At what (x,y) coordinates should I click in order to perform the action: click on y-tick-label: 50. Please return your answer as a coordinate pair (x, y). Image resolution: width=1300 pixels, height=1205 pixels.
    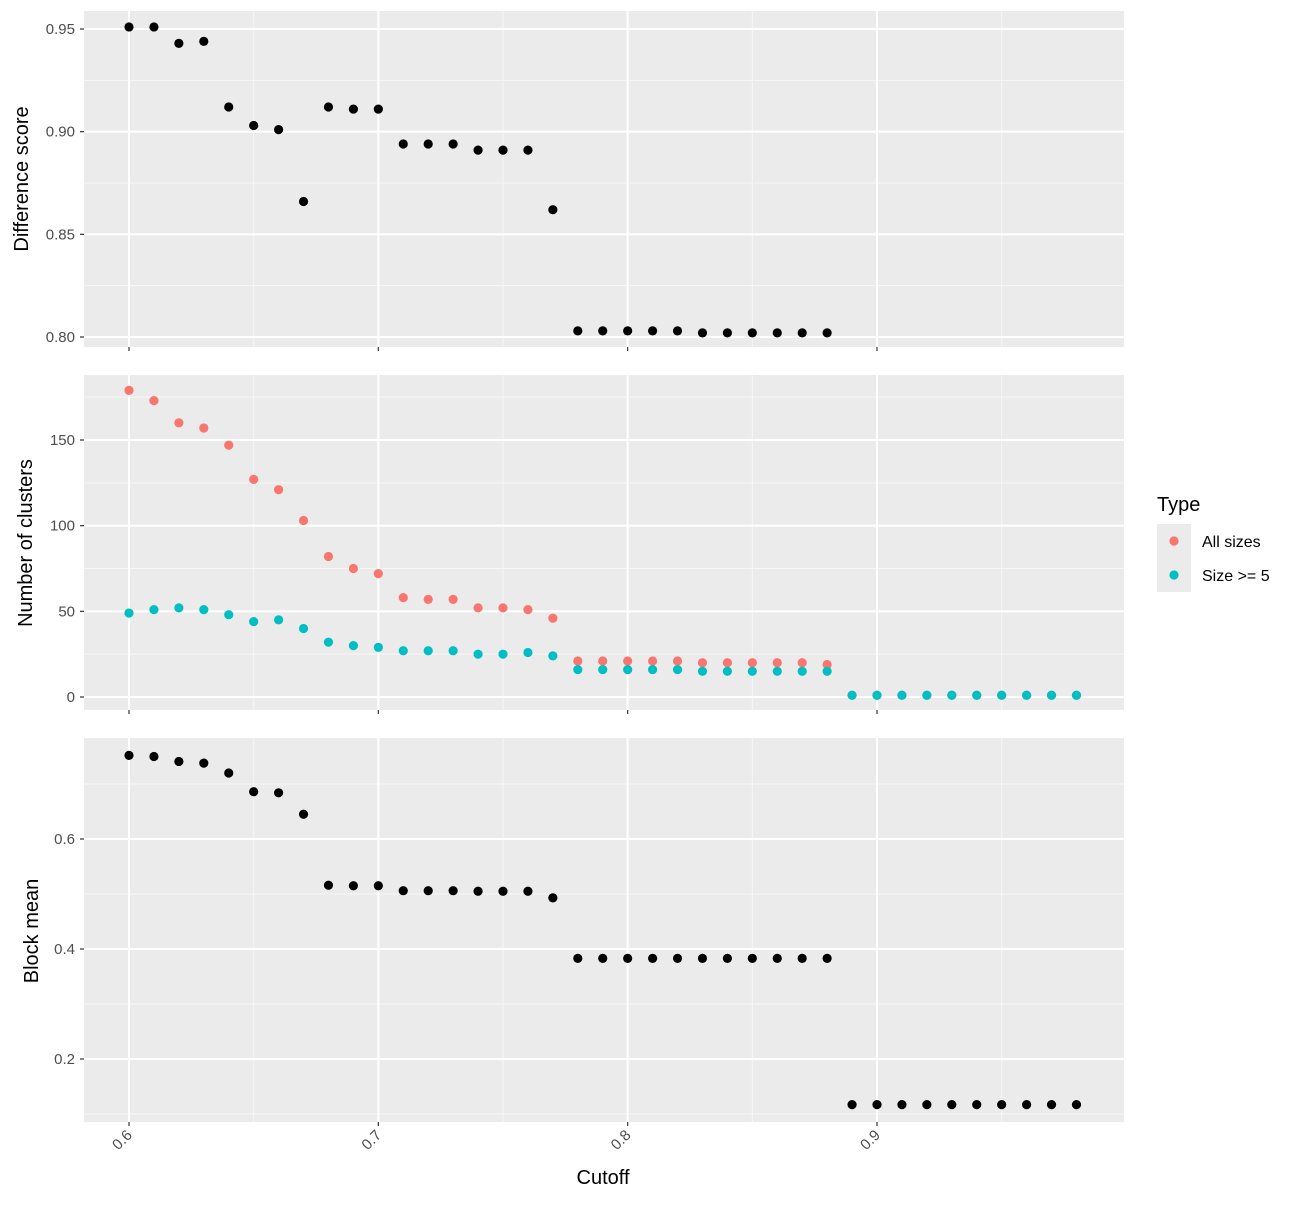
    Looking at the image, I should click on (66, 611).